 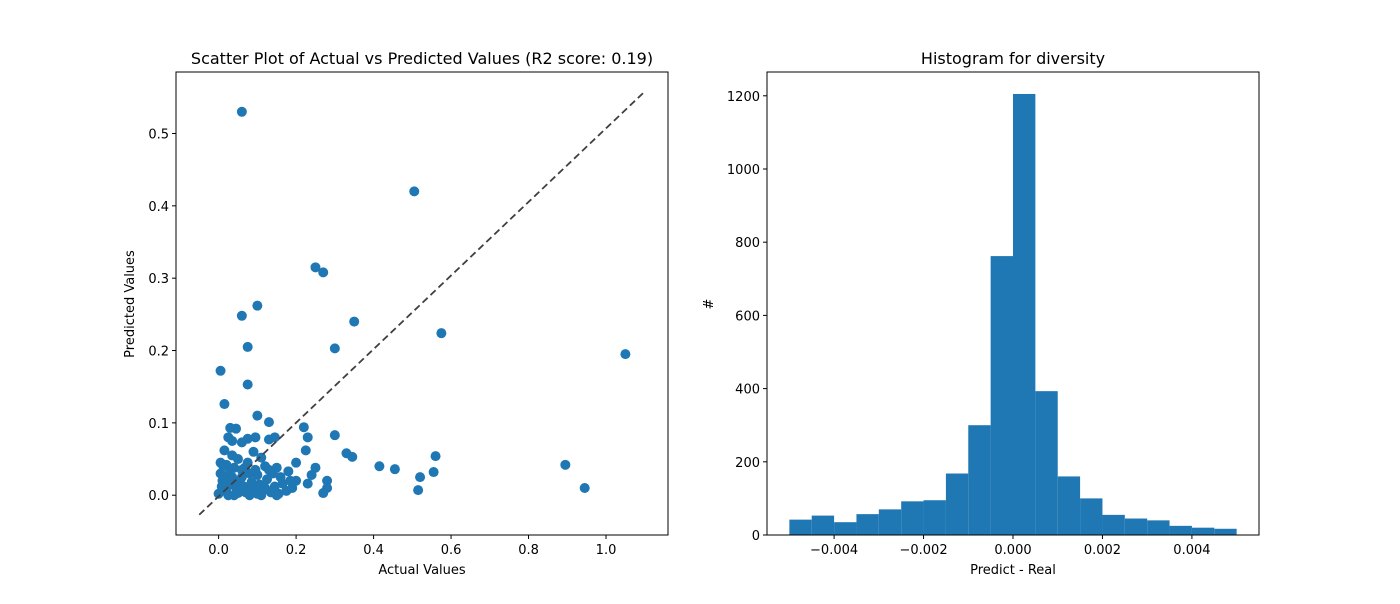 I want to click on scatter-x-ticks: 0.0 0.2 0.4 0.6 0.8 1.0, so click(x=412, y=546).